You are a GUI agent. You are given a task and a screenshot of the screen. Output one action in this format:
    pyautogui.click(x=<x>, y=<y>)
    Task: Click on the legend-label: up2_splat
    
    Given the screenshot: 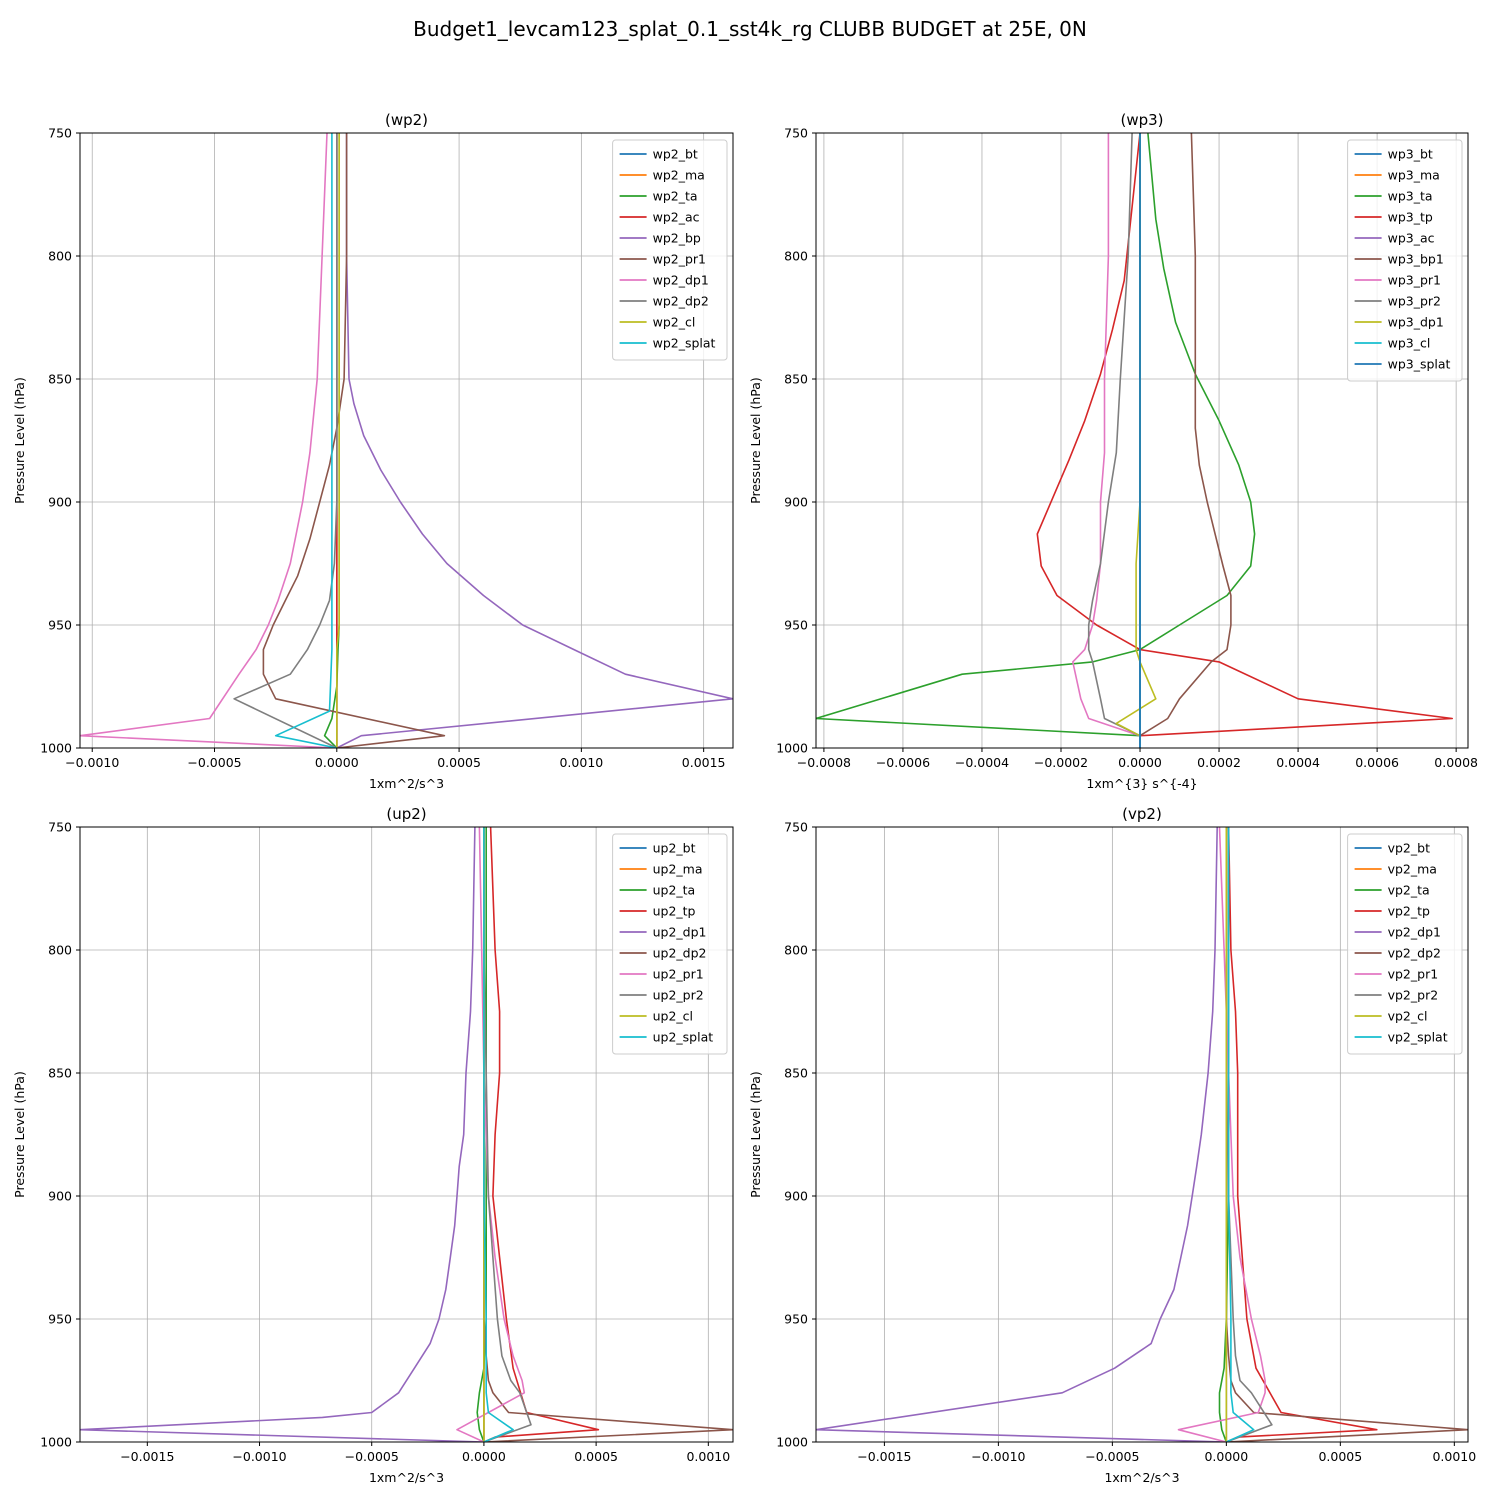 What is the action you would take?
    pyautogui.click(x=683, y=1037)
    